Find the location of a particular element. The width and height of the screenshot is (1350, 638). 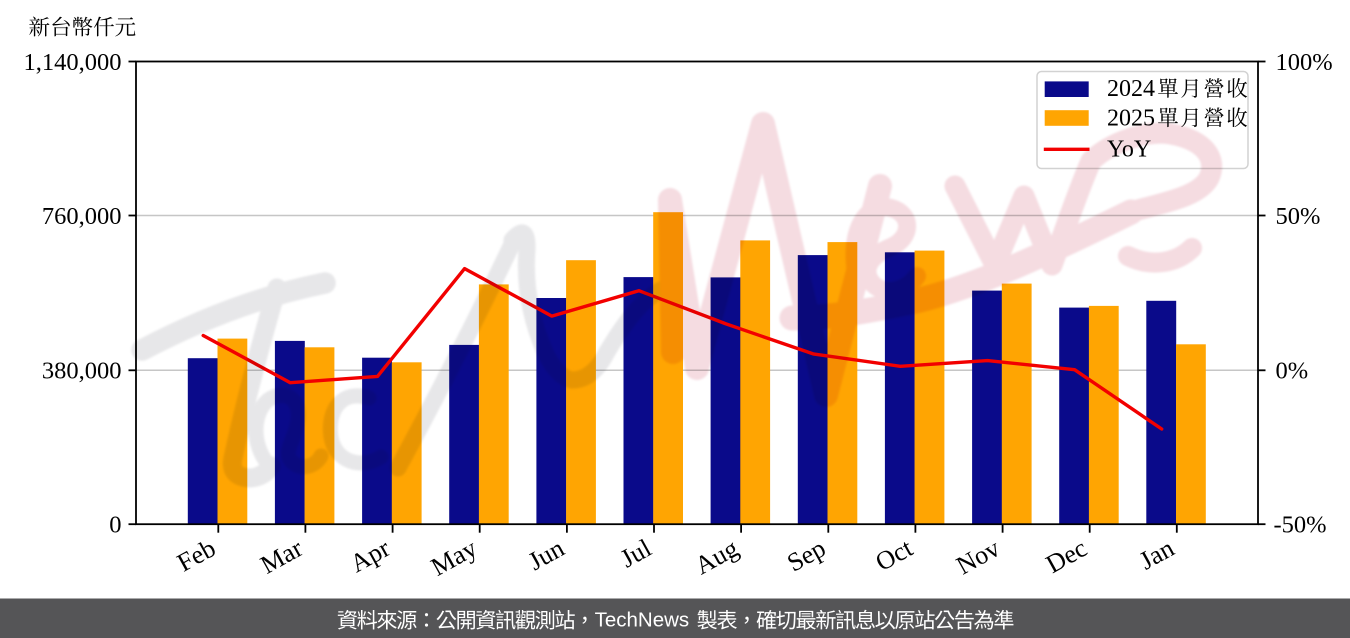

svg-text: TechNews is located at coordinates (642, 619).